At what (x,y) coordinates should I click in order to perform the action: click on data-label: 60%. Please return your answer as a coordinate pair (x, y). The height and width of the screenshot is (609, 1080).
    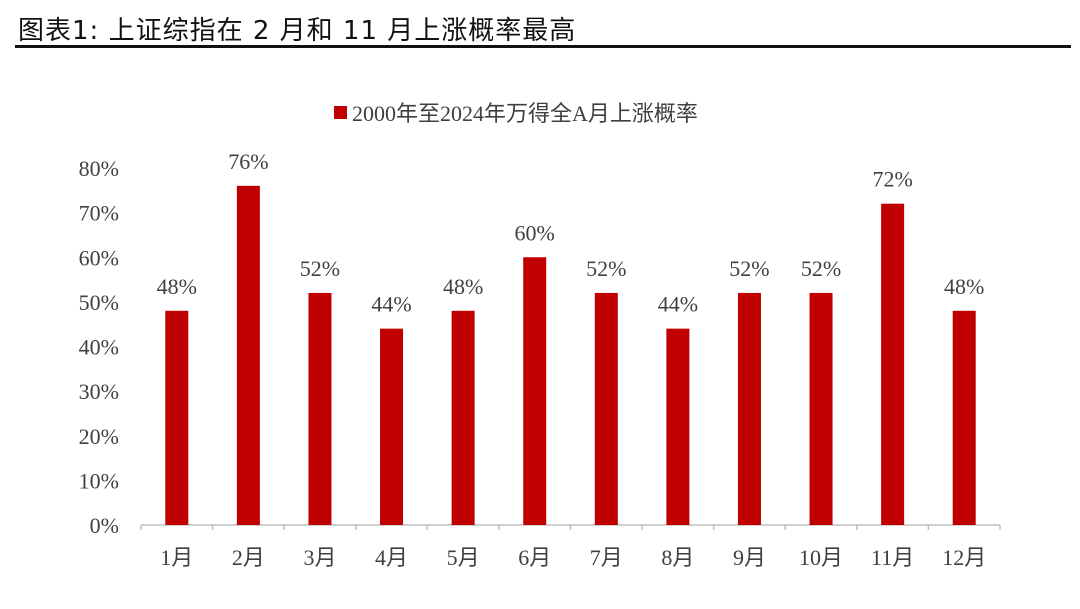
    Looking at the image, I should click on (535, 232).